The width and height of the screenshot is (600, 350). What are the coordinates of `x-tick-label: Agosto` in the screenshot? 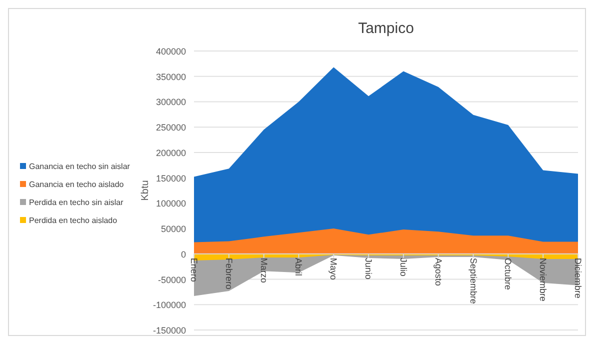 It's located at (438, 272).